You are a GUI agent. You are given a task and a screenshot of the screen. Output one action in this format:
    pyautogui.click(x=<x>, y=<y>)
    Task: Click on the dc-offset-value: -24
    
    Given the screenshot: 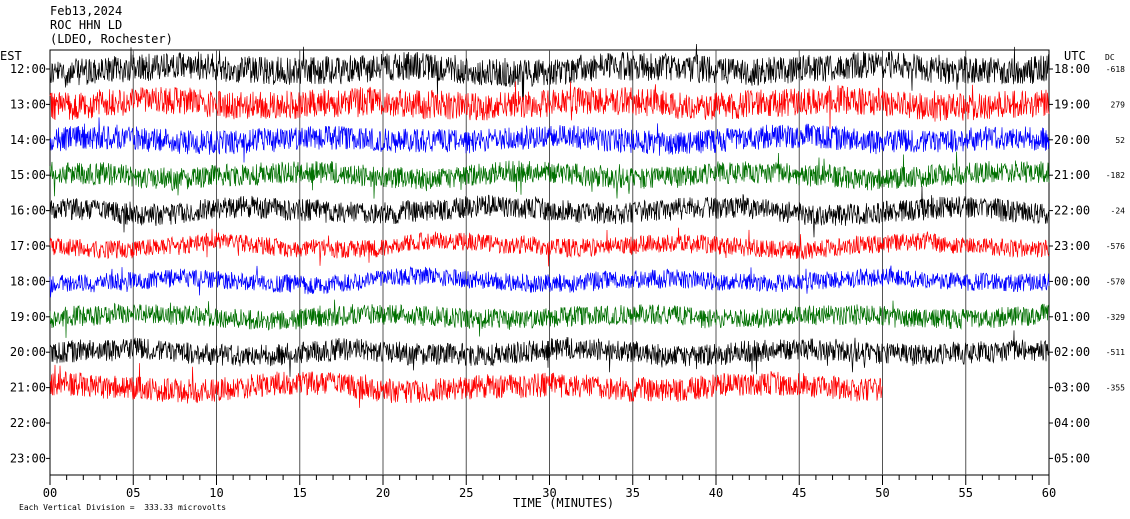 What is the action you would take?
    pyautogui.click(x=1118, y=211)
    